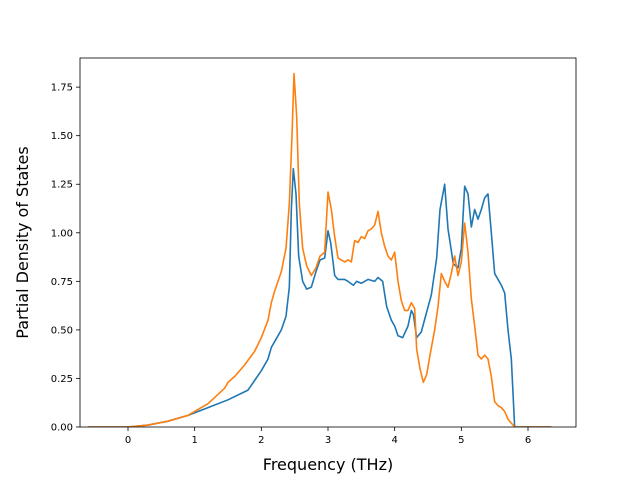 The image size is (640, 480). What do you see at coordinates (62, 136) in the screenshot?
I see `y-tick-label: 1.50` at bounding box center [62, 136].